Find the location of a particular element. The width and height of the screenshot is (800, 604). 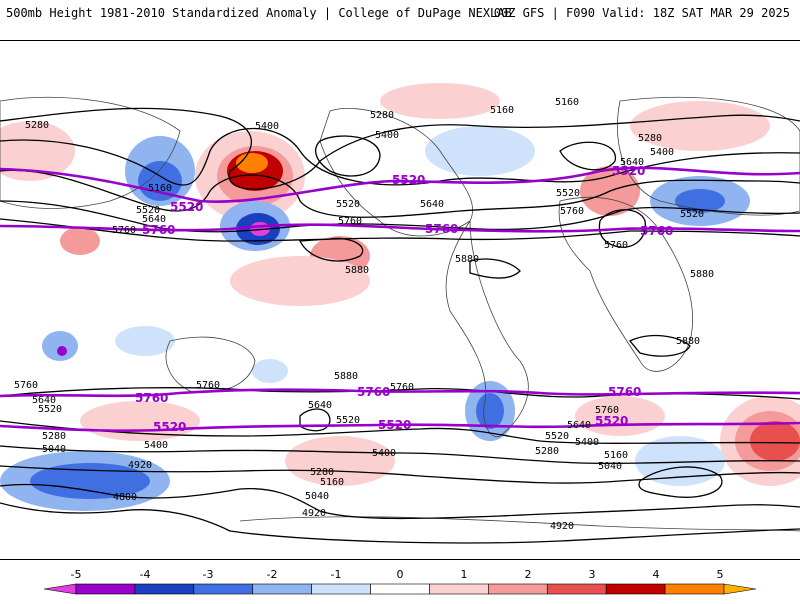

colorbar-tick: 5 is located at coordinates (720, 574).